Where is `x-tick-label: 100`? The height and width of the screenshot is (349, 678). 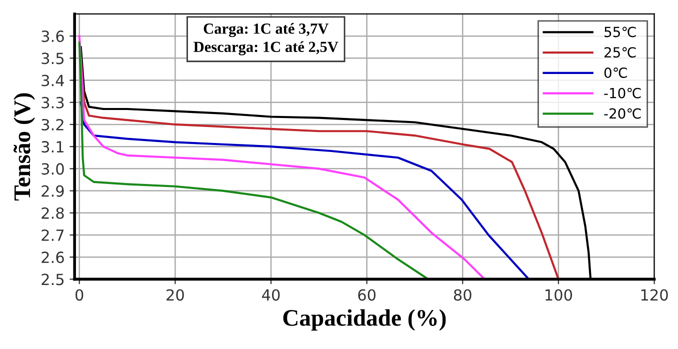 x-tick-label: 100 is located at coordinates (559, 295).